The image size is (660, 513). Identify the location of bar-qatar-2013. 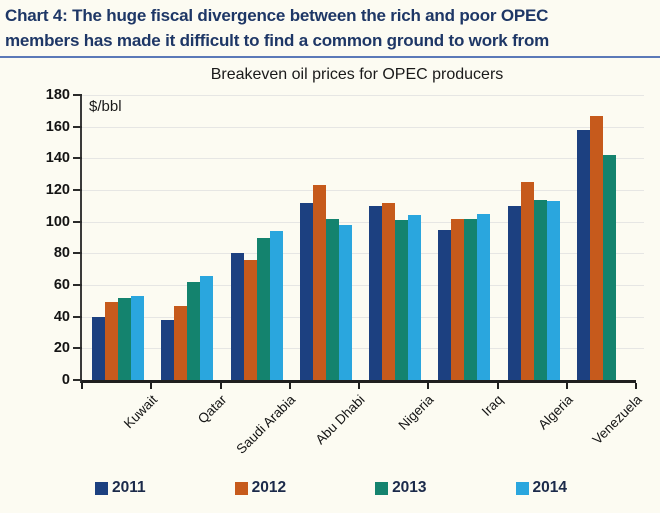
(194, 330).